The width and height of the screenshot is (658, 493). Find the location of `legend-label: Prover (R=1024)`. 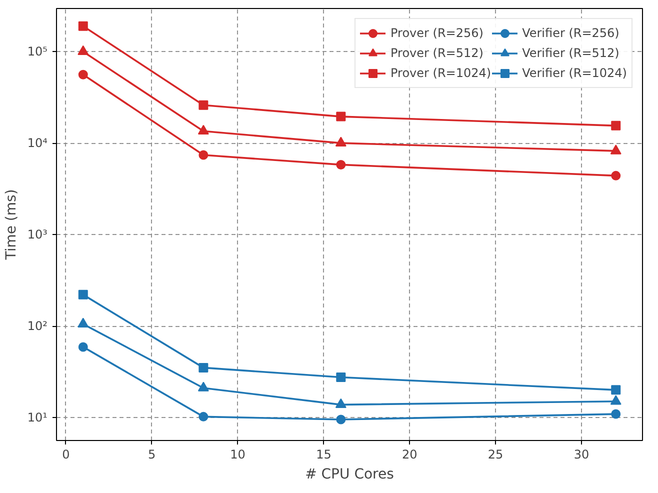

legend-label: Prover (R=1024) is located at coordinates (441, 73).